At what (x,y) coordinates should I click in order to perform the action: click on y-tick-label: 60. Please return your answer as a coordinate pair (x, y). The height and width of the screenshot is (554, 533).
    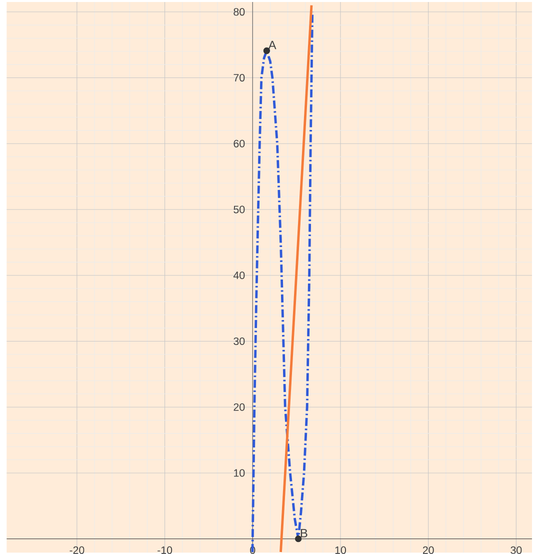
    Looking at the image, I should click on (239, 144).